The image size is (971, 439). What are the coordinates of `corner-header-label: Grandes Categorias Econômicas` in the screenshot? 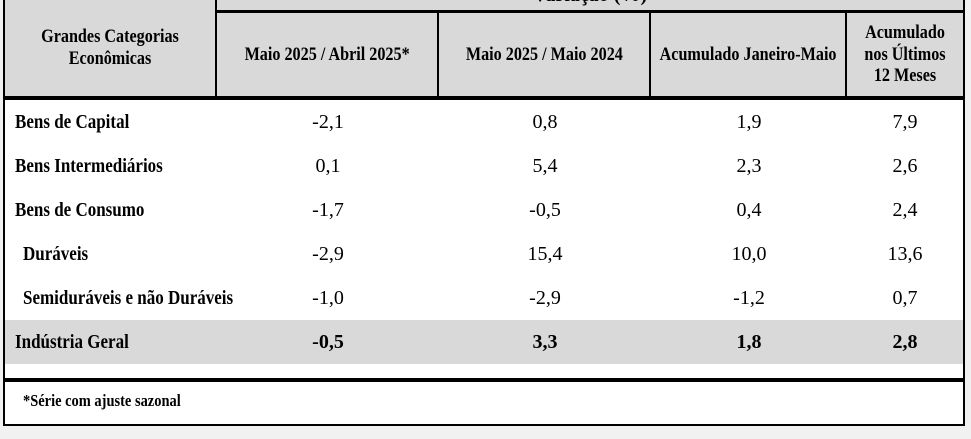 It's located at (110, 47).